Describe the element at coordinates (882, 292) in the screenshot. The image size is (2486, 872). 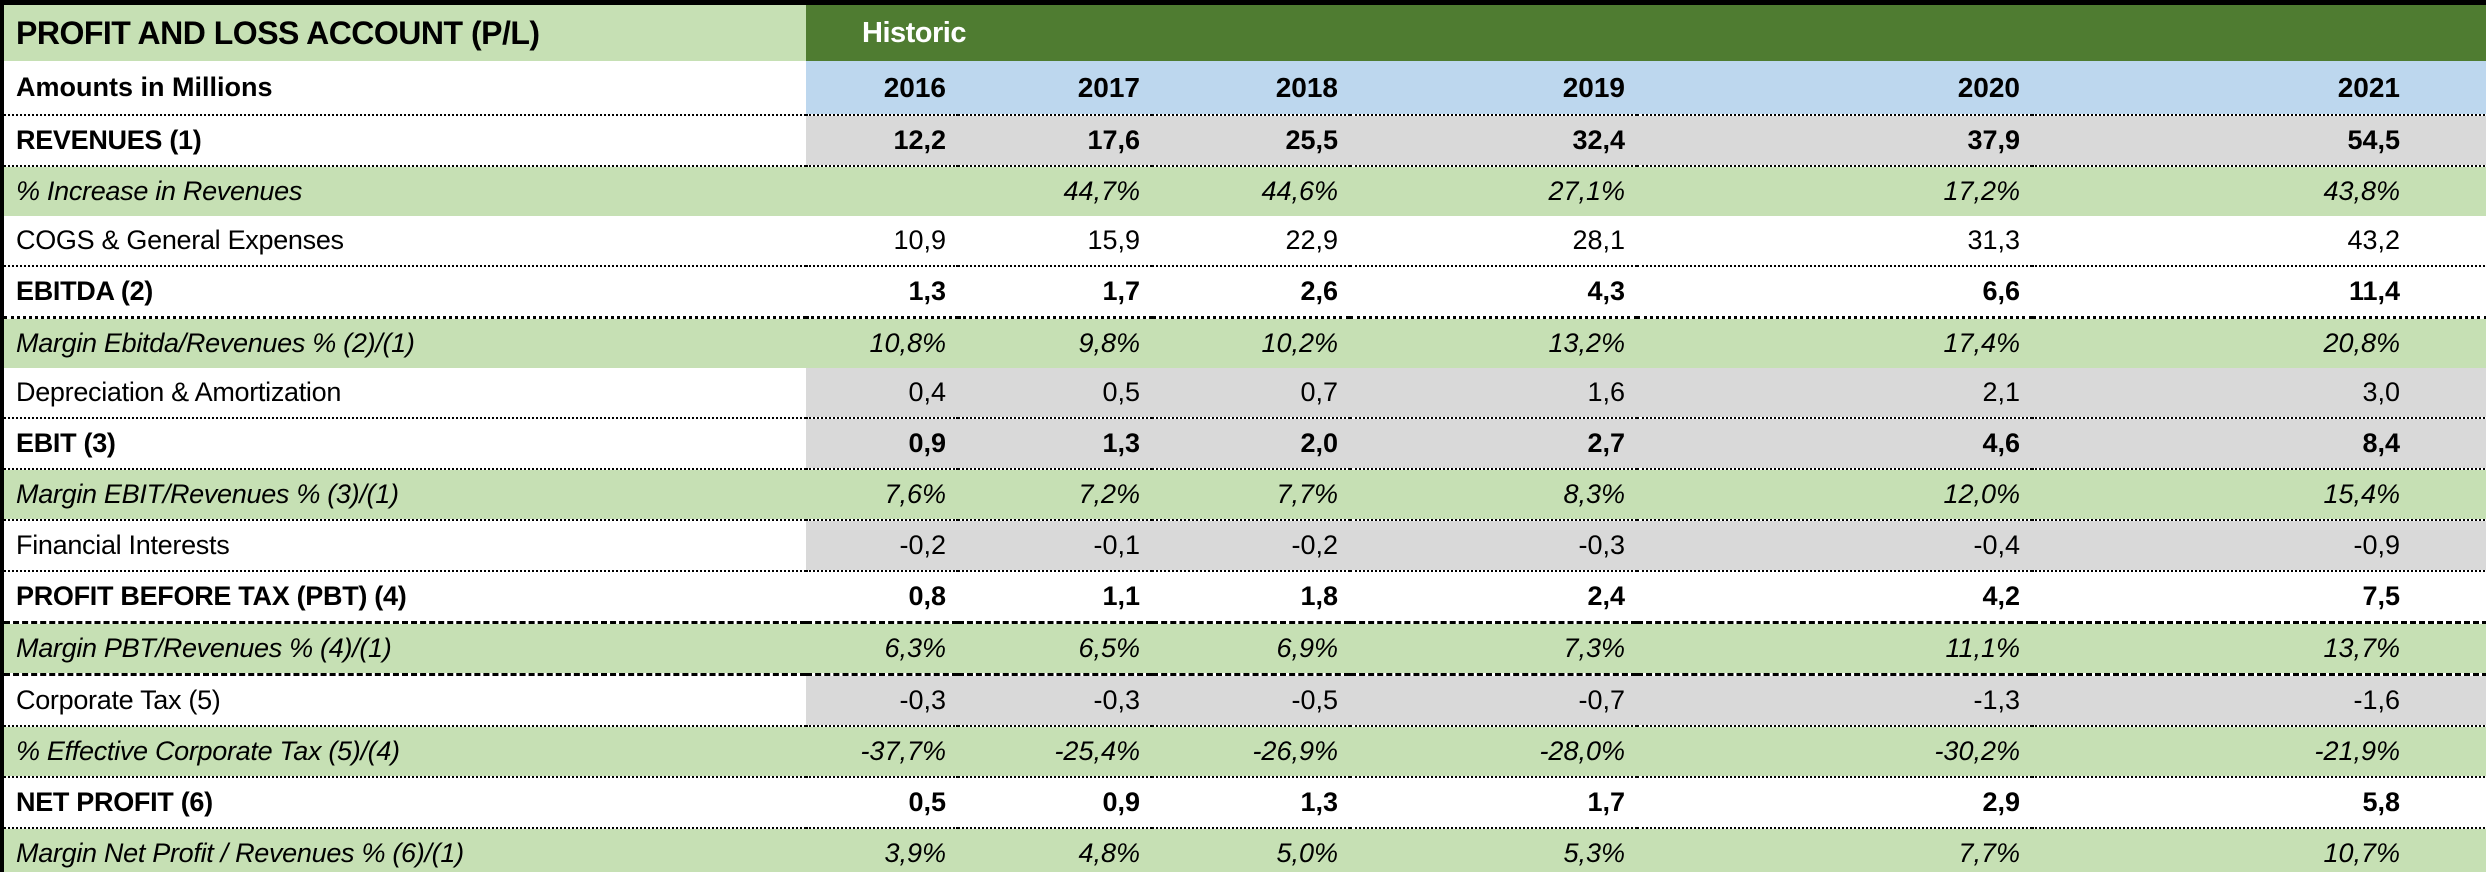
I see `value-cell-2016: 1,3` at that location.